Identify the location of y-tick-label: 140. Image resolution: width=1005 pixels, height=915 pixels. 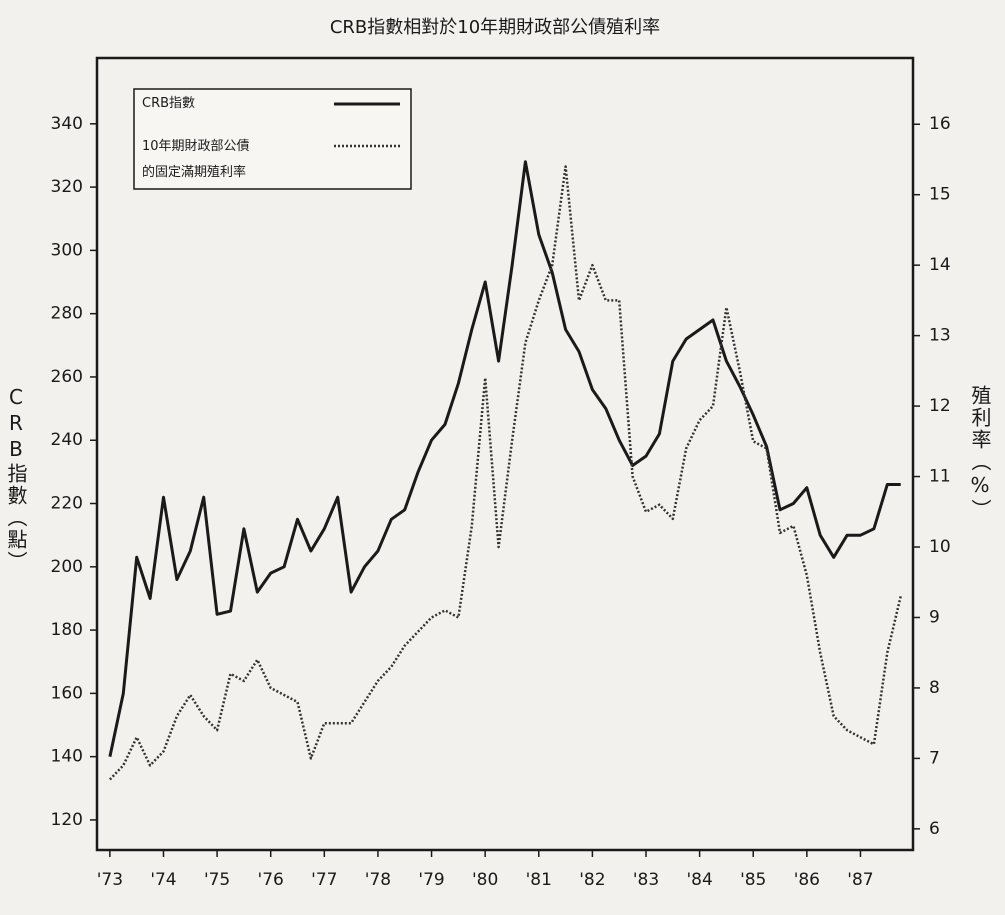
(67, 757).